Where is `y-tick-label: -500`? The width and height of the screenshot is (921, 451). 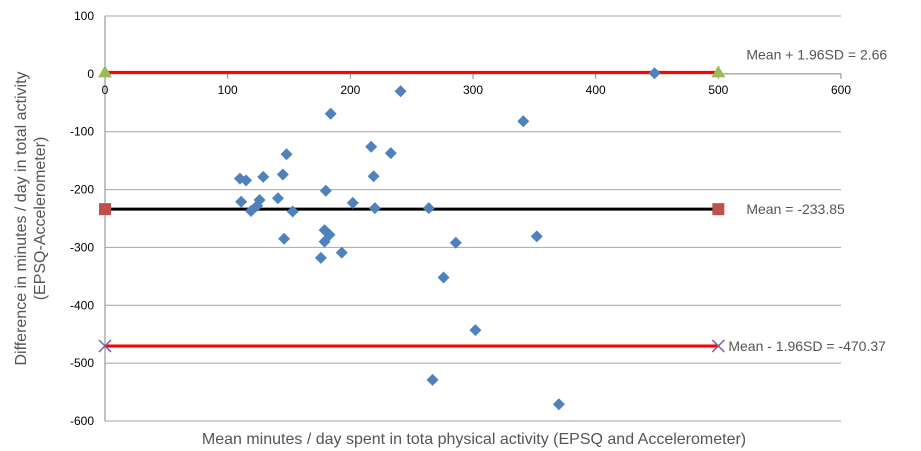
y-tick-label: -500 is located at coordinates (82, 363).